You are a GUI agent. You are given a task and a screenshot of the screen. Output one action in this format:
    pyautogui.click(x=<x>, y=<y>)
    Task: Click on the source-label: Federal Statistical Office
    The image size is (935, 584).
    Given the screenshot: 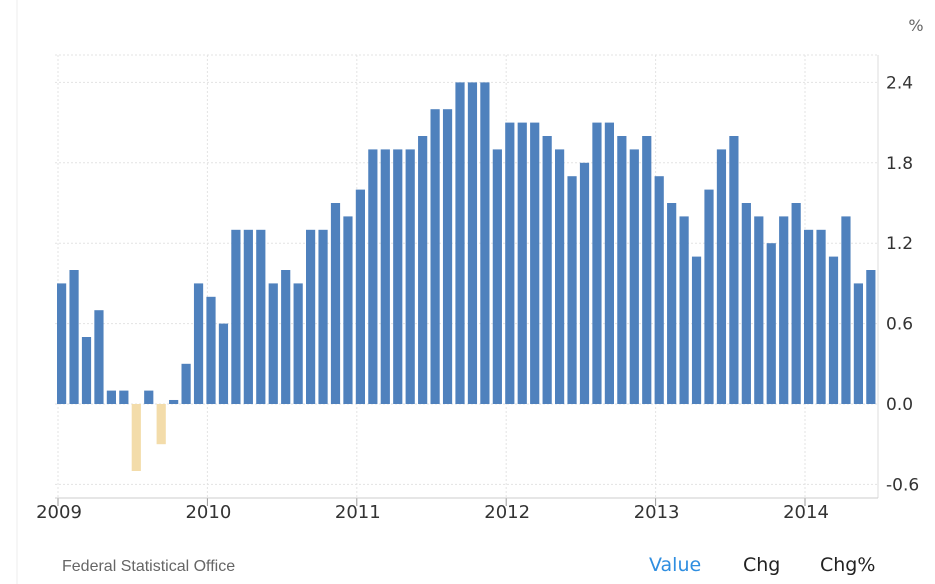 What is the action you would take?
    pyautogui.click(x=149, y=566)
    